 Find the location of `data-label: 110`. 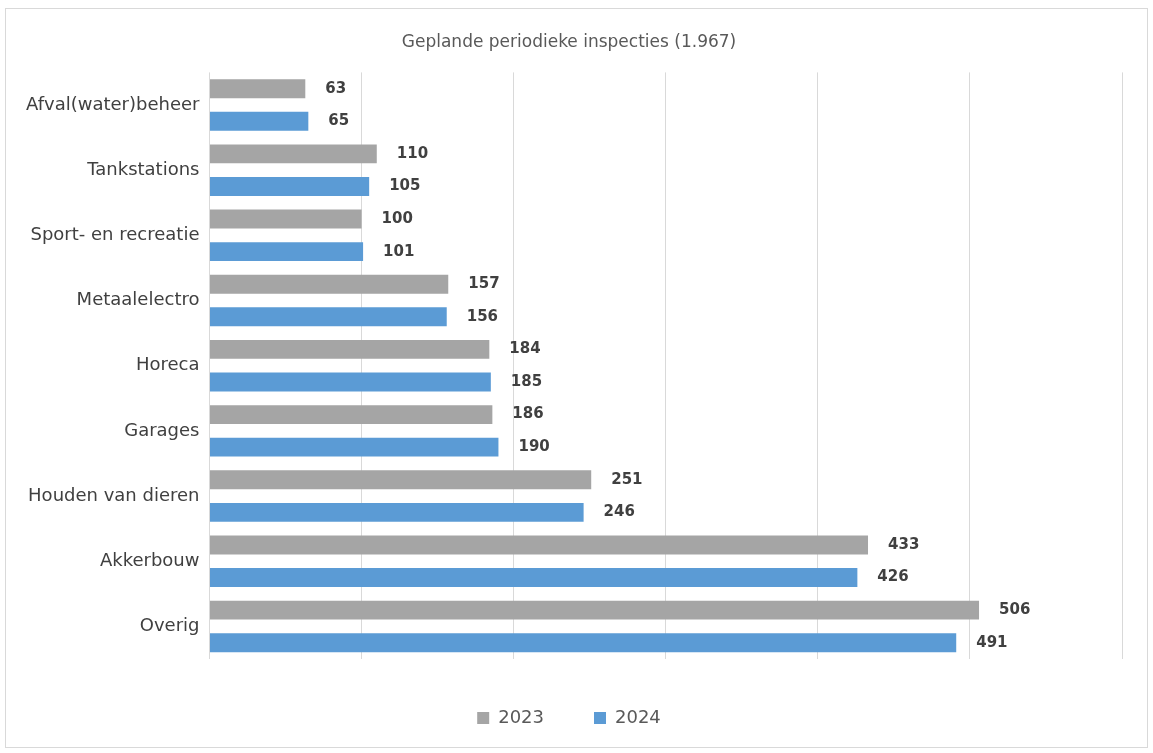

data-label: 110 is located at coordinates (412, 152).